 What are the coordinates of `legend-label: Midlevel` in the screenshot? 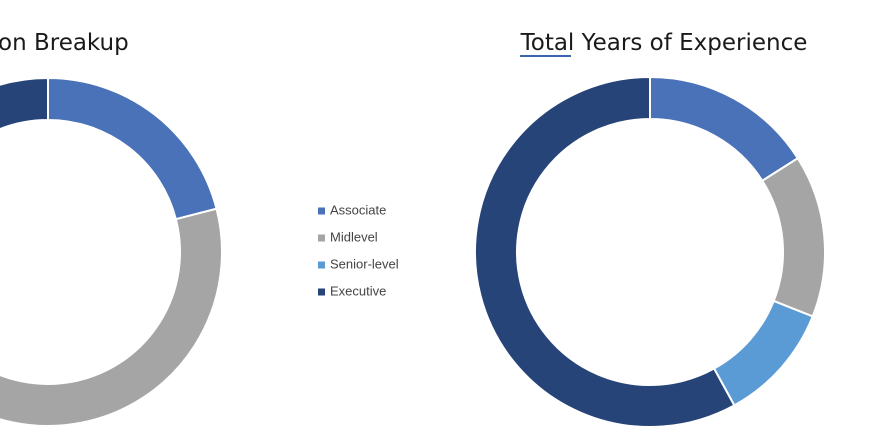 It's located at (354, 236).